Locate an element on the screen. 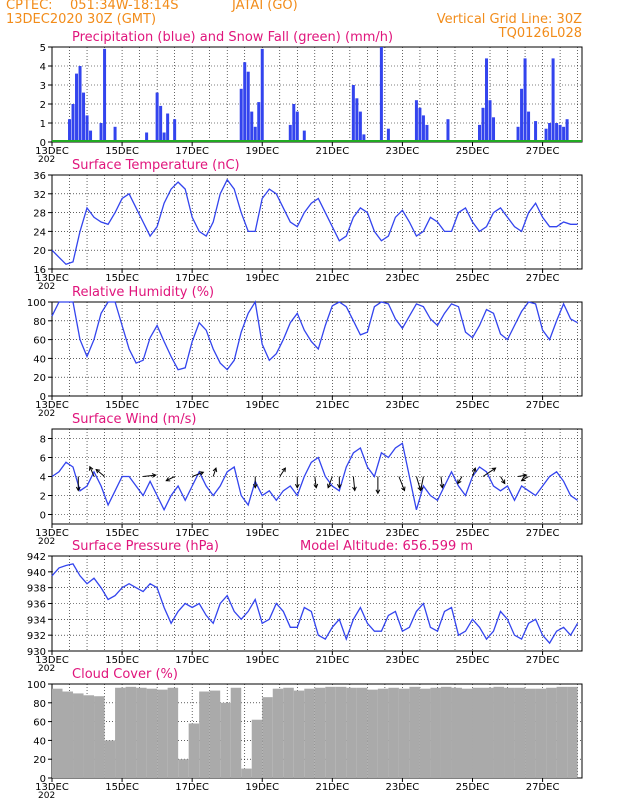 This screenshot has width=618, height=800. y-tick-label: 0 is located at coordinates (43, 397).